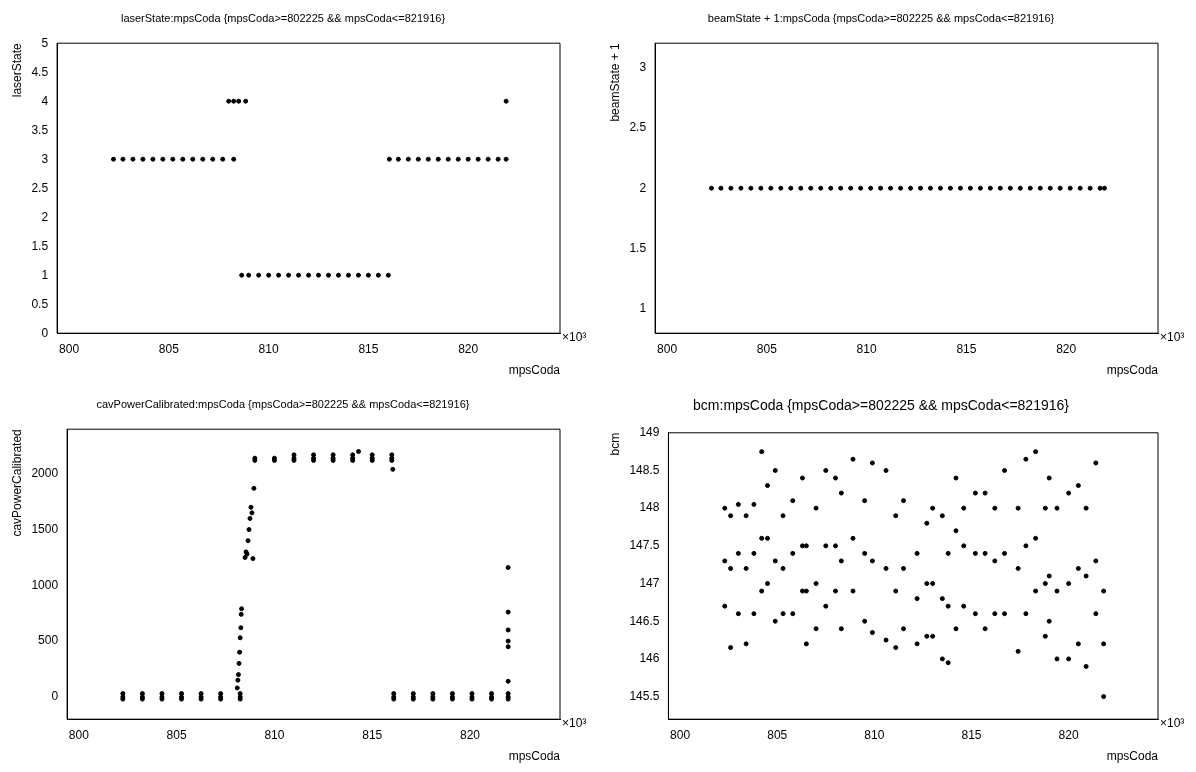 The width and height of the screenshot is (1196, 772). Describe the element at coordinates (45, 528) in the screenshot. I see `y-tick-label: 1500` at that location.